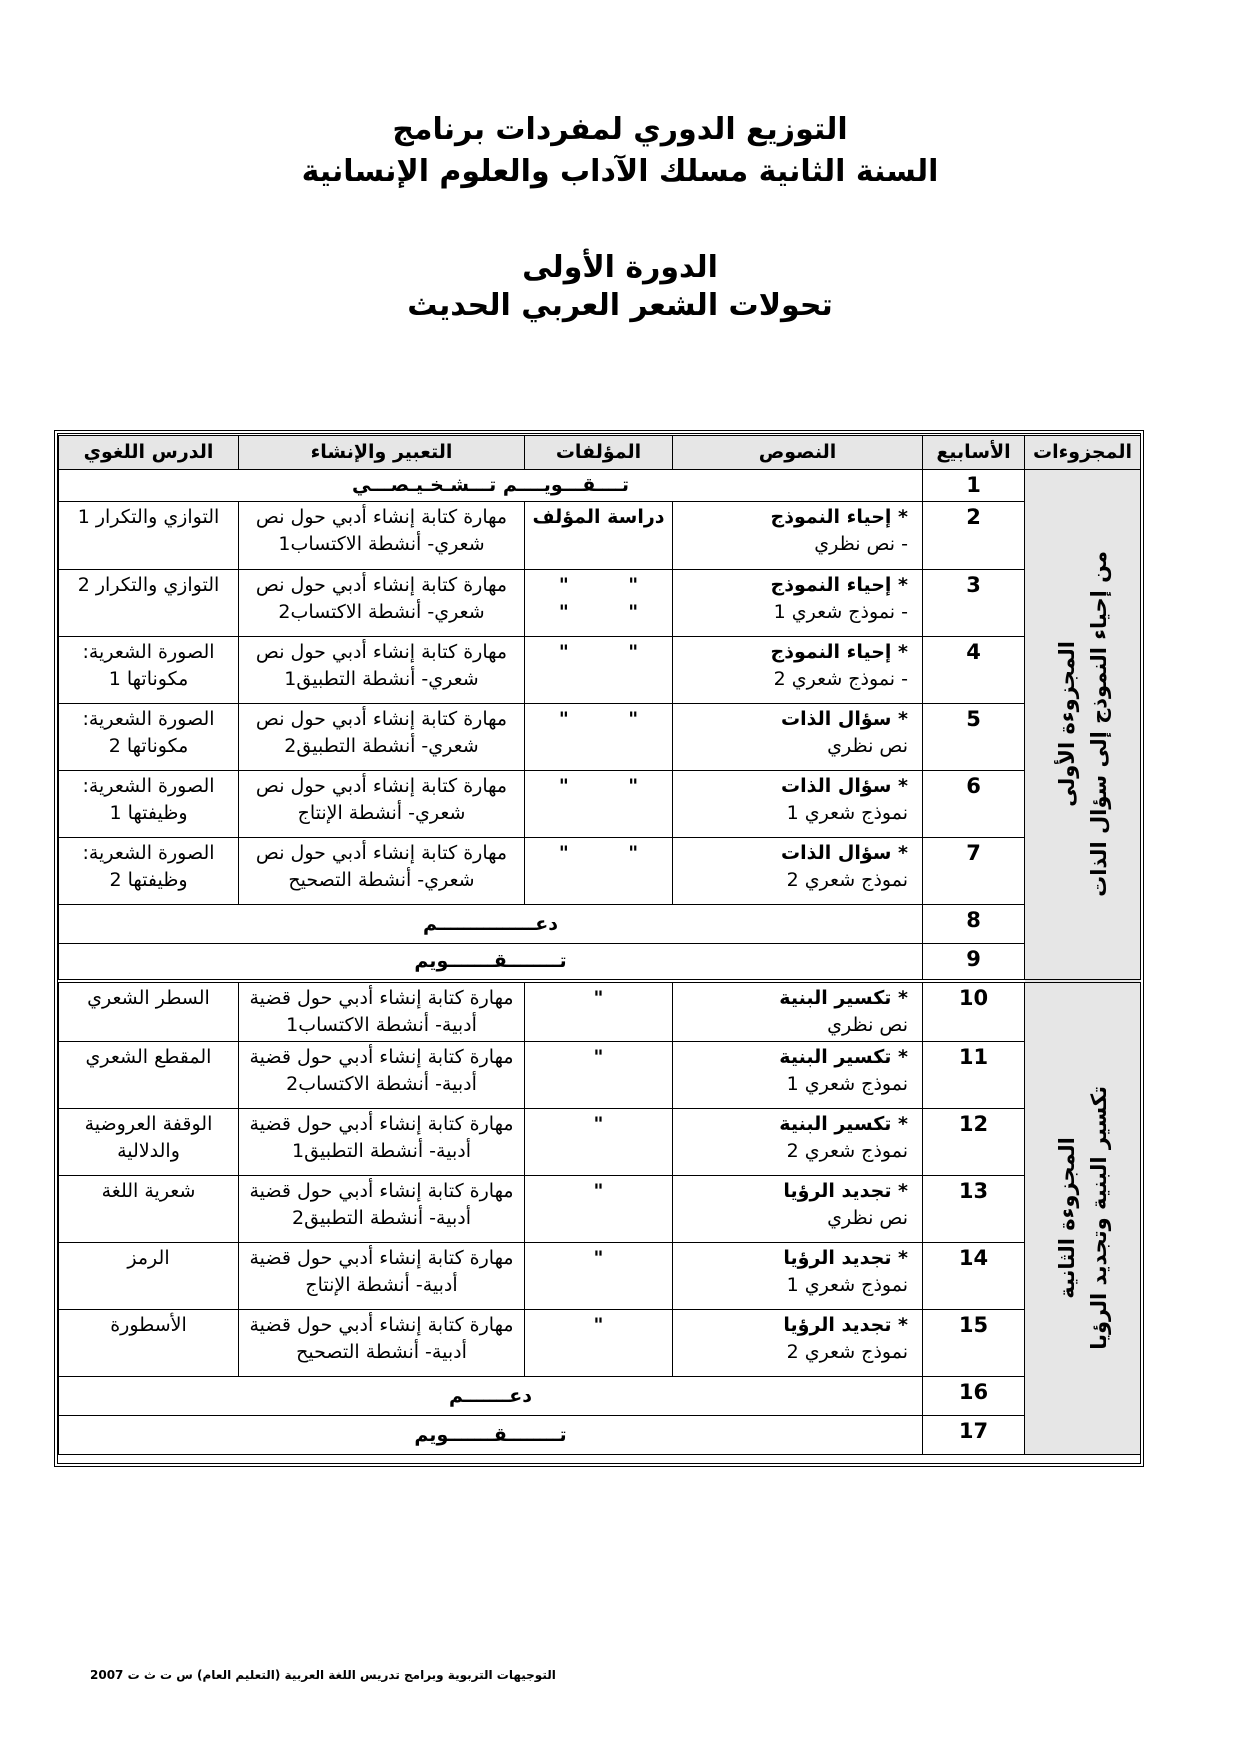 The width and height of the screenshot is (1240, 1754). I want to click on language-cell: الأسطورة, so click(148, 1343).